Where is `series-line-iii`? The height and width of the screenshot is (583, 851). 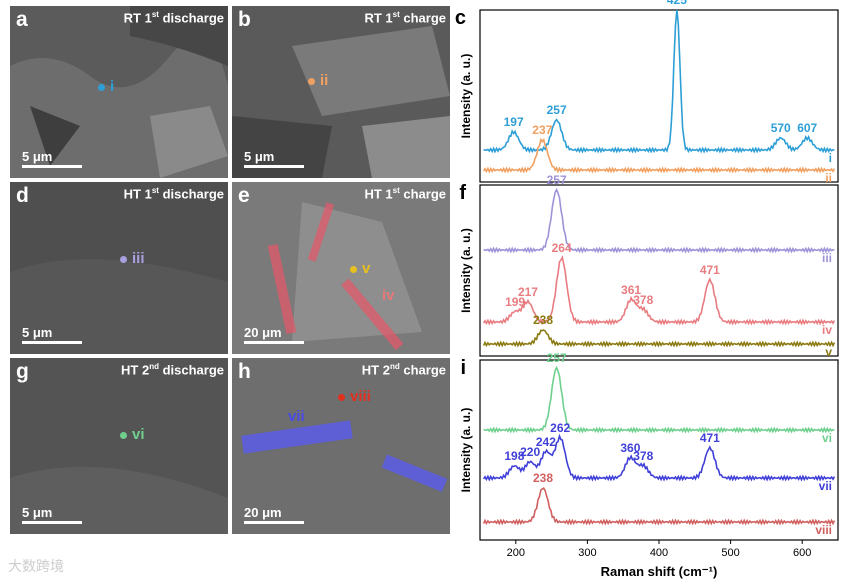
series-line-iii is located at coordinates (659, 220).